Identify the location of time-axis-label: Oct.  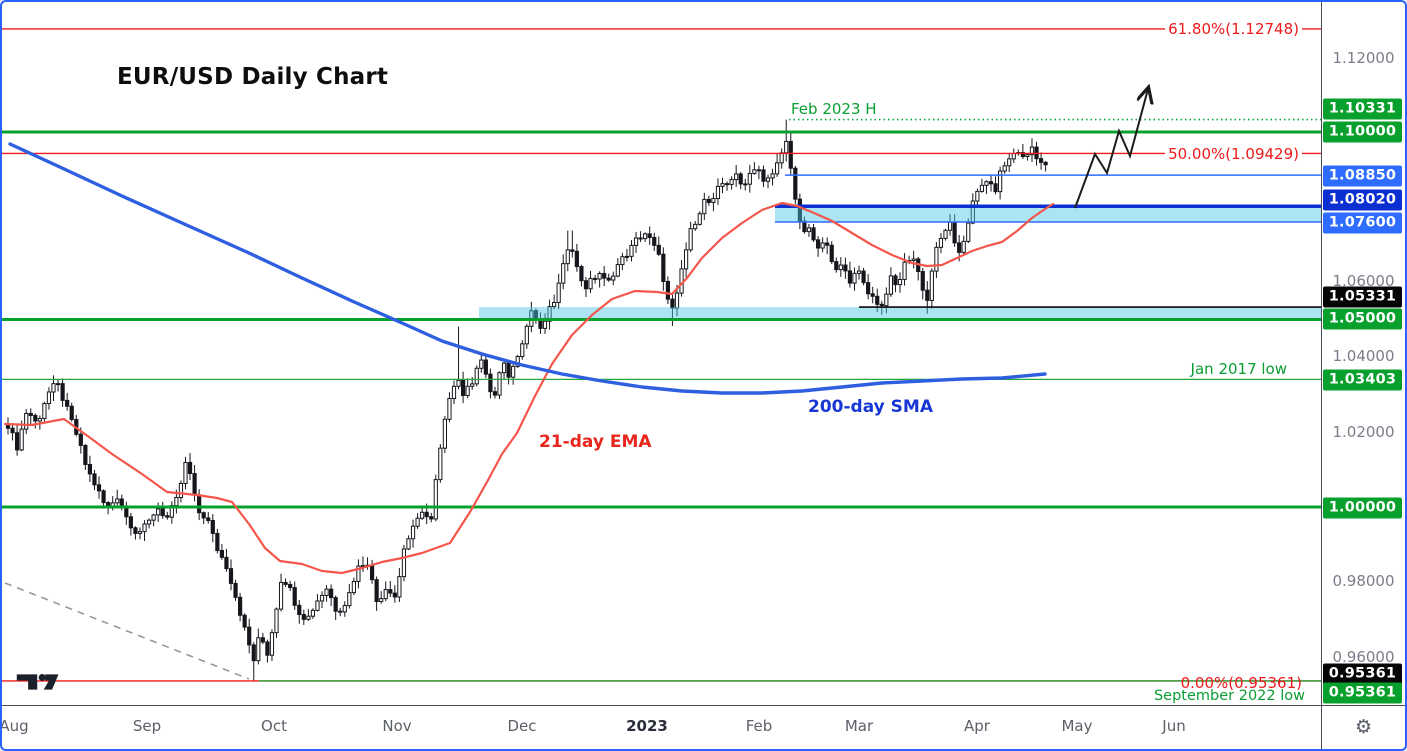
(274, 726).